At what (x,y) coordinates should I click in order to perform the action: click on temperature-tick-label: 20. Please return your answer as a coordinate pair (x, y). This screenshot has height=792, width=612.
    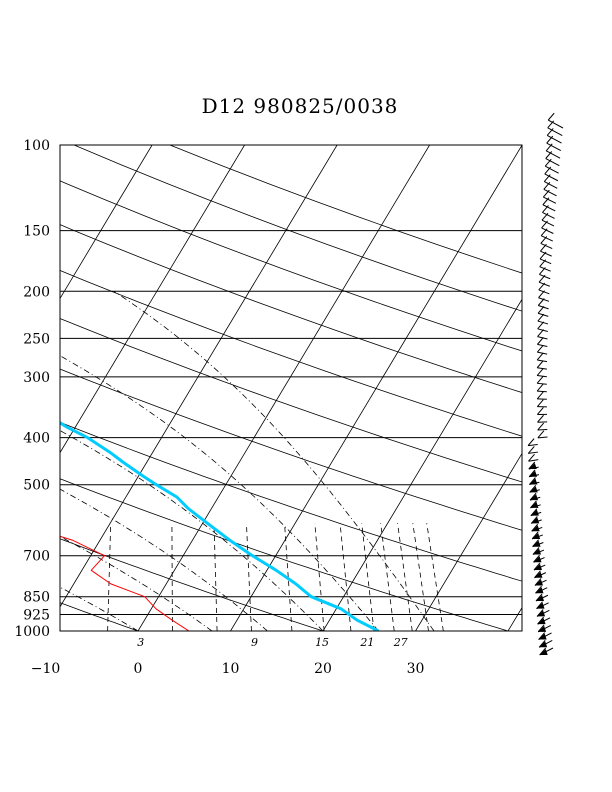
    Looking at the image, I should click on (323, 669).